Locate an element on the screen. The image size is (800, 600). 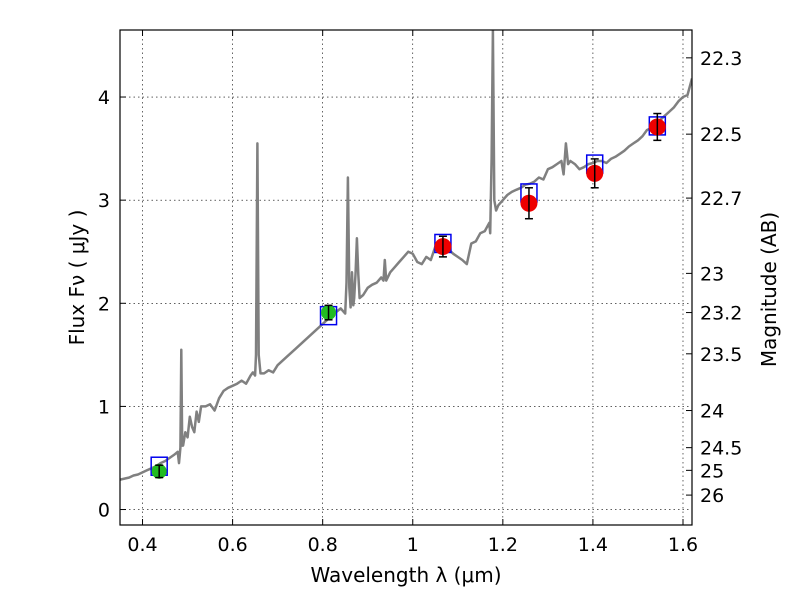
y-tick-label: 0 is located at coordinates (104, 511).